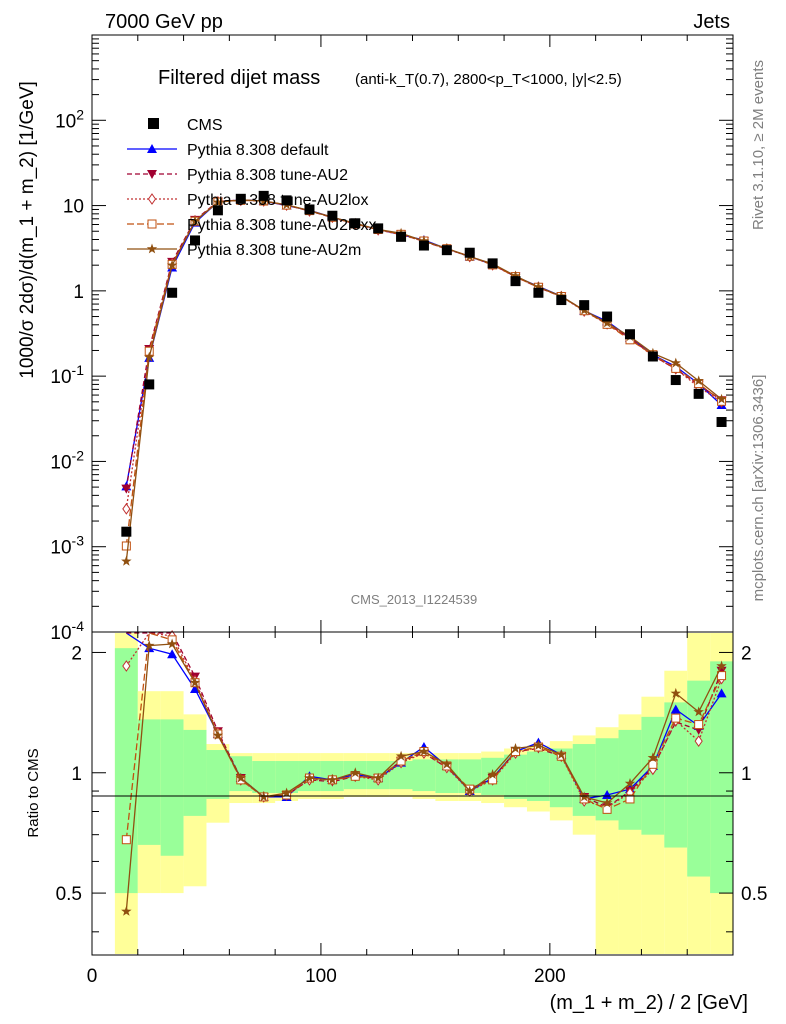  Describe the element at coordinates (754, 894) in the screenshot. I see `ratio-tick-label-right: 0.5` at that location.